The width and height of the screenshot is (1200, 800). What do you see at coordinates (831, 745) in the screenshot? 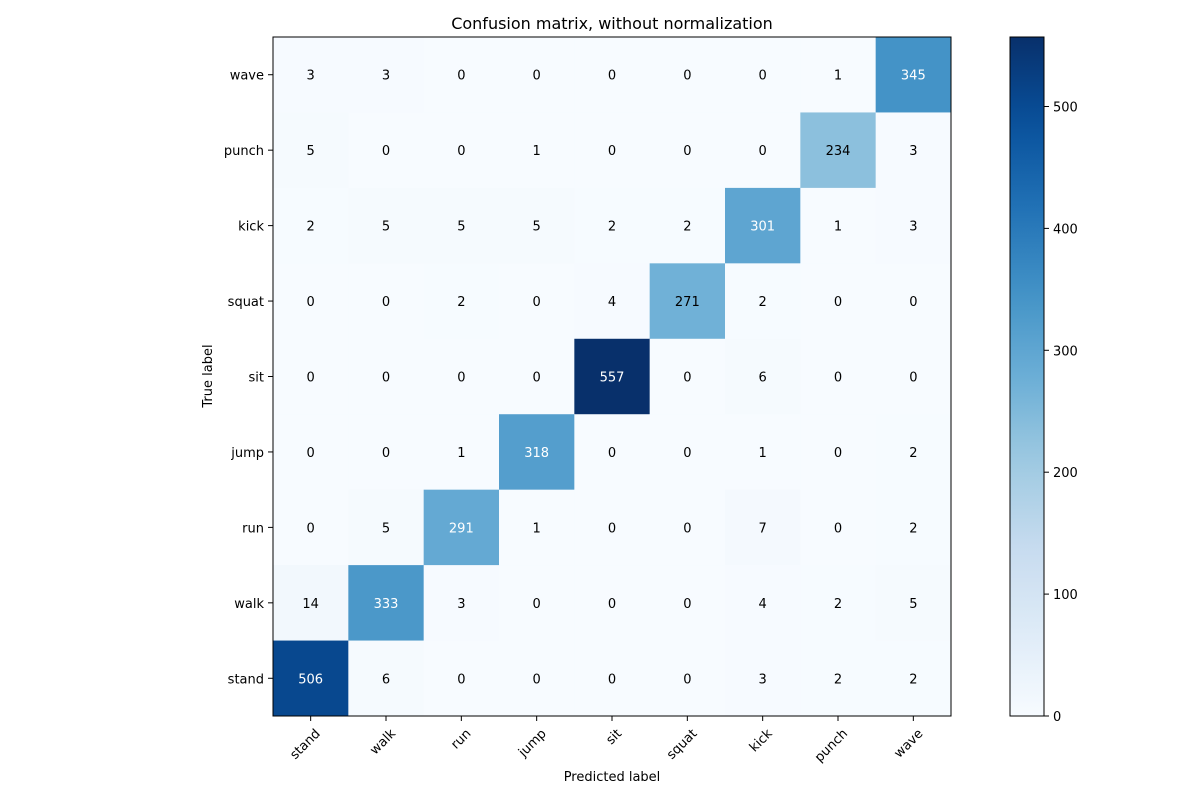
I see `x-tick-label: punch` at bounding box center [831, 745].